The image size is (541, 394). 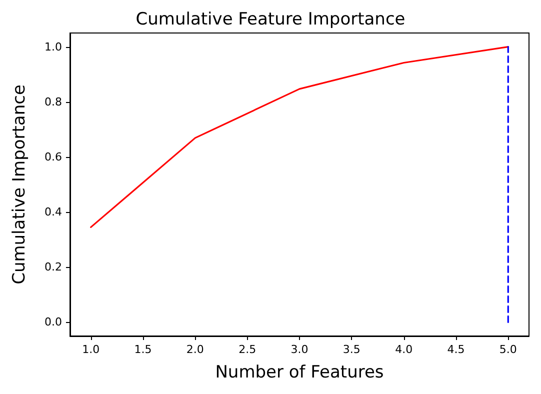 I want to click on x-tick-label: 5.0, so click(x=508, y=349).